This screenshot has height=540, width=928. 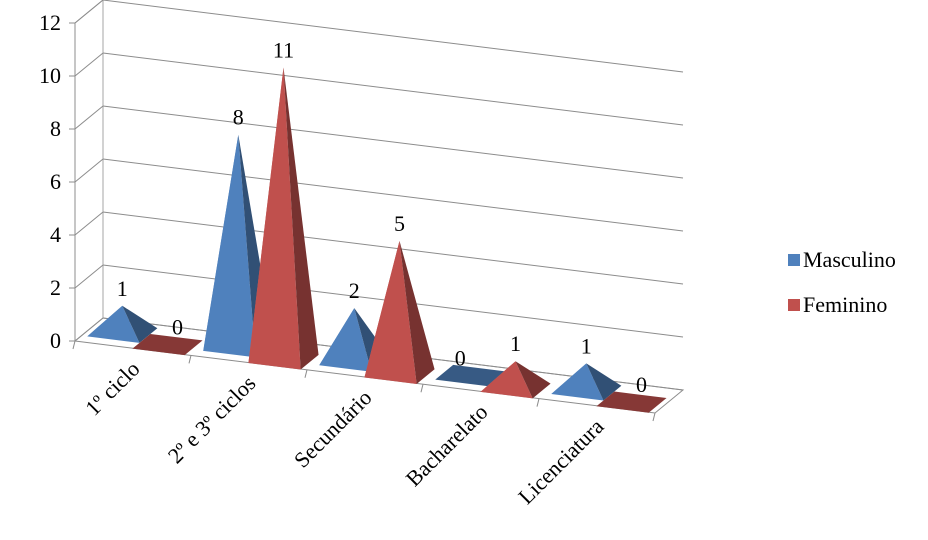 What do you see at coordinates (283, 49) in the screenshot?
I see `data-label-feminino-1: 11` at bounding box center [283, 49].